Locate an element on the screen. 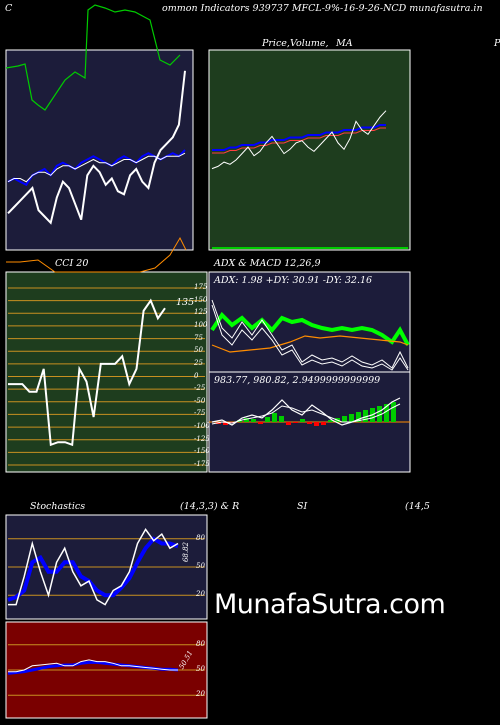 This screenshot has height=725, width=500. cci-title: CCI 20 is located at coordinates (72, 263).